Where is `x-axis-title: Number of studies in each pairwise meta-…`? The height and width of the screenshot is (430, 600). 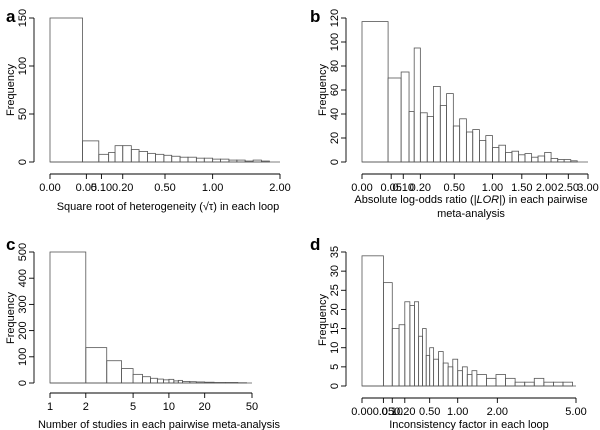
x-axis-title: Number of studies in each pairwise meta-… is located at coordinates (159, 424).